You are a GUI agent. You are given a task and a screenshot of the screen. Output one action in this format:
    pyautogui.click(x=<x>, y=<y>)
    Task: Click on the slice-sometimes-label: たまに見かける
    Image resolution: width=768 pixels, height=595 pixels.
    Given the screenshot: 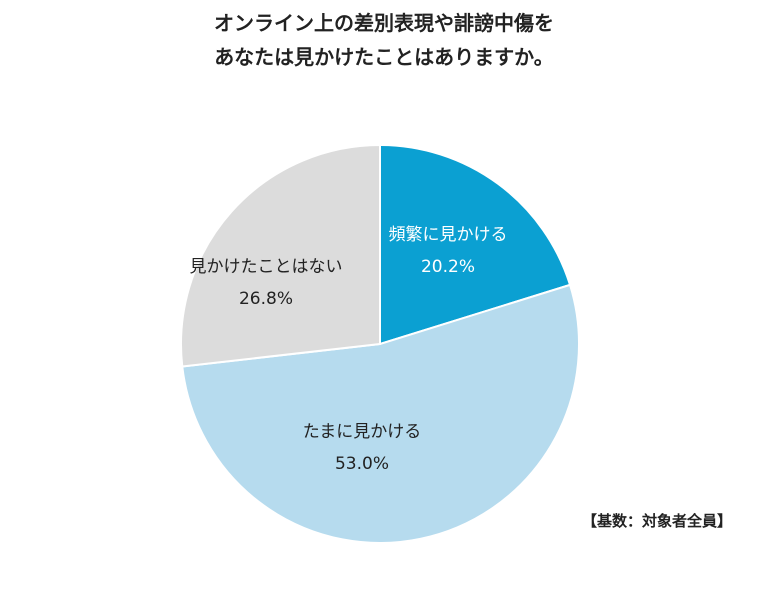 What is the action you would take?
    pyautogui.click(x=362, y=432)
    